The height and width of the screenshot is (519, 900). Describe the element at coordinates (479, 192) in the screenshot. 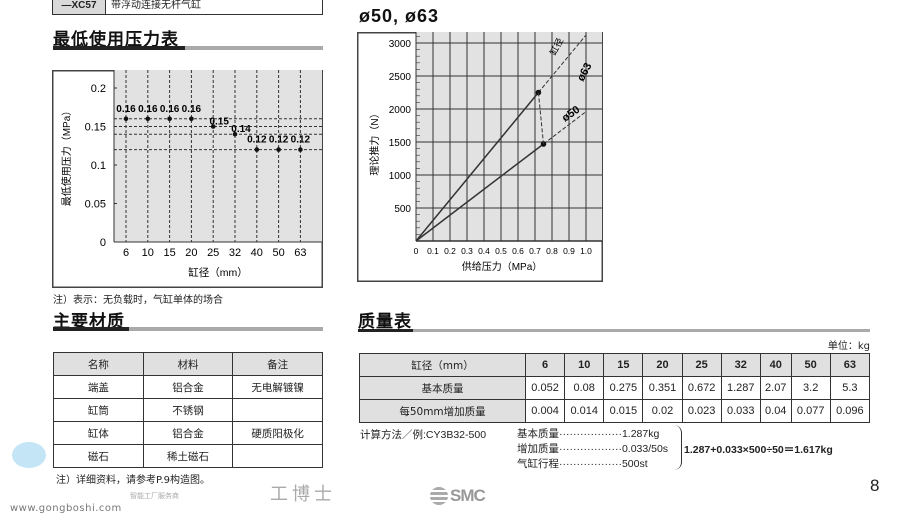

I see `series-line` at that location.